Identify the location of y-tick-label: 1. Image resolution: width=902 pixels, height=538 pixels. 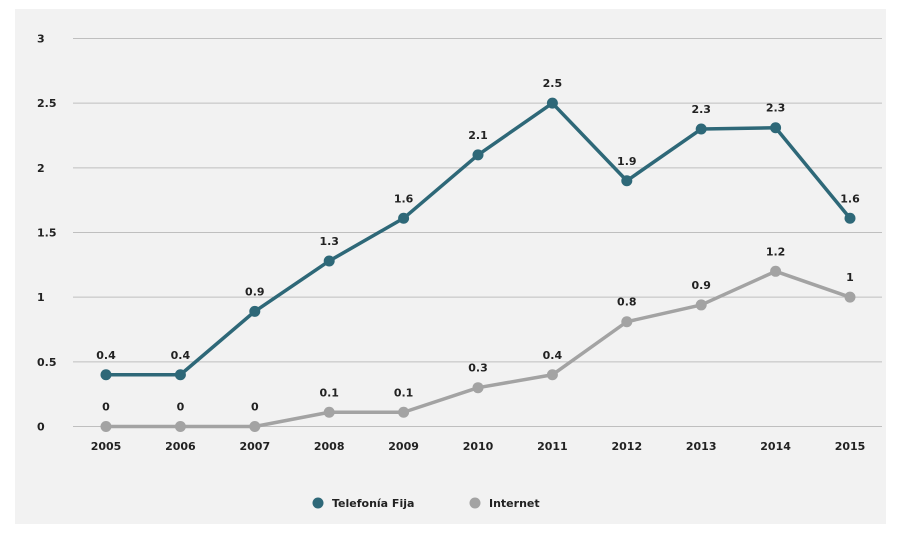
(41, 297).